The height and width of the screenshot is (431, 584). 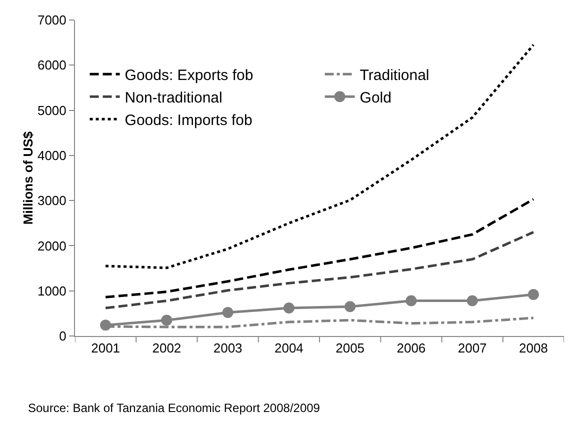 I want to click on y-tick-label: 1000, so click(x=51, y=290).